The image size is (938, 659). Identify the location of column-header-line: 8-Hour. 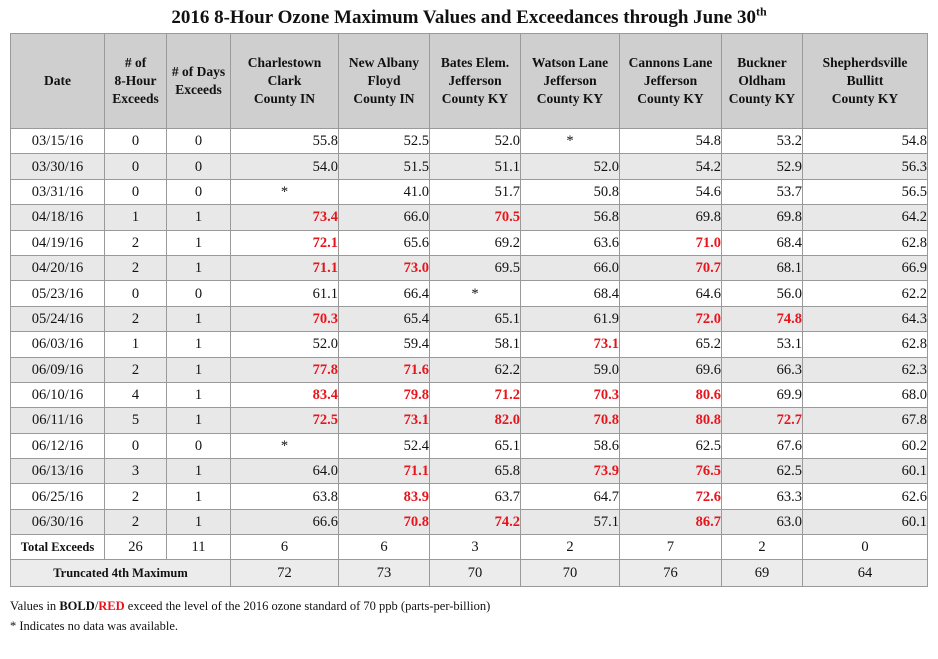
(135, 80).